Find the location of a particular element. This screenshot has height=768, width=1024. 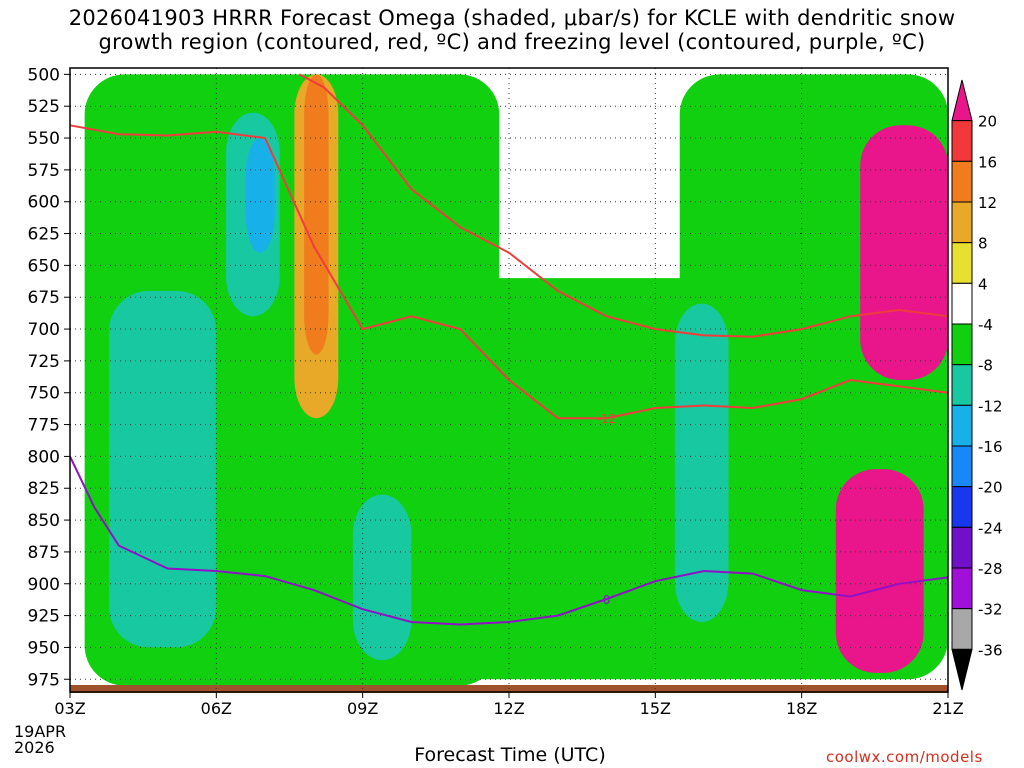

y-tick-label-15: 875 is located at coordinates (44, 553).